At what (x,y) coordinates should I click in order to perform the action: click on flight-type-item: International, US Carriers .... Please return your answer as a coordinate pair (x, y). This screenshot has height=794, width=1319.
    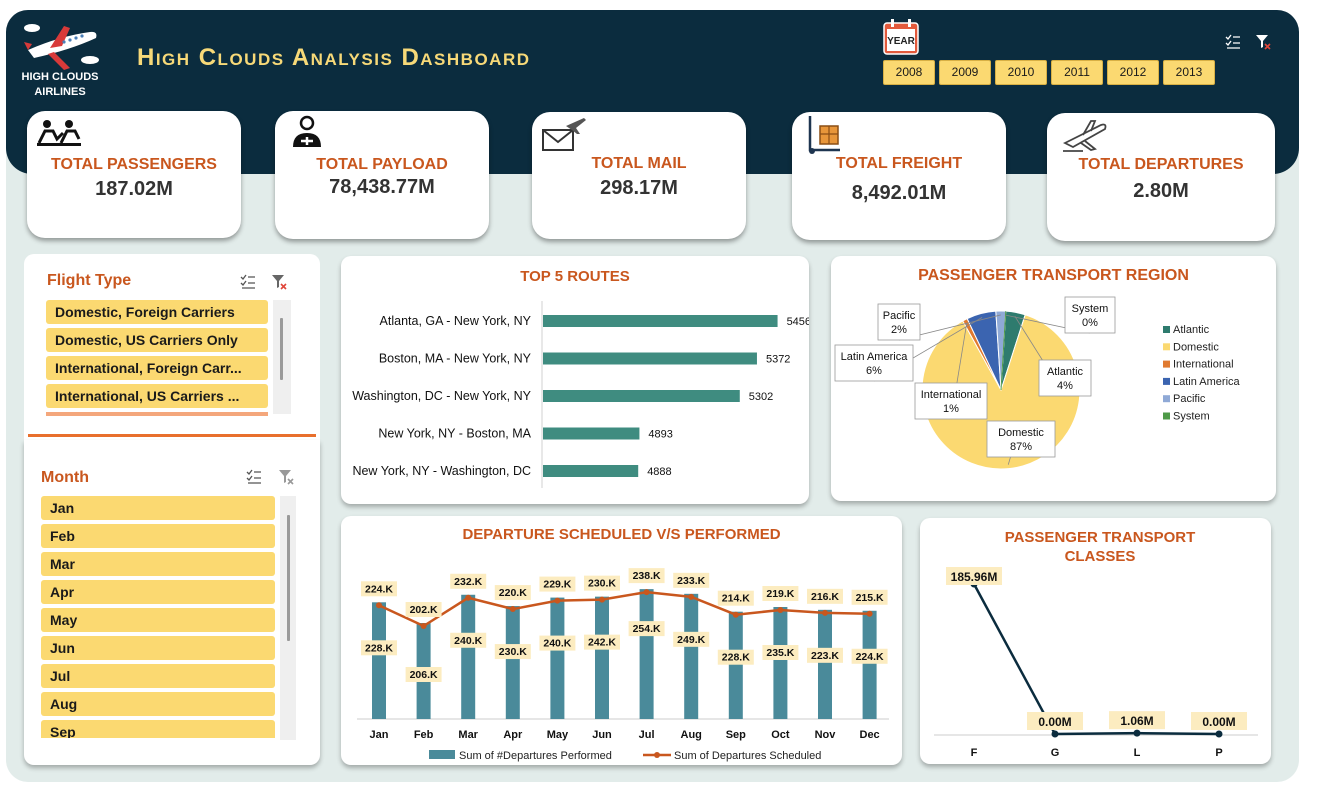
    Looking at the image, I should click on (157, 396).